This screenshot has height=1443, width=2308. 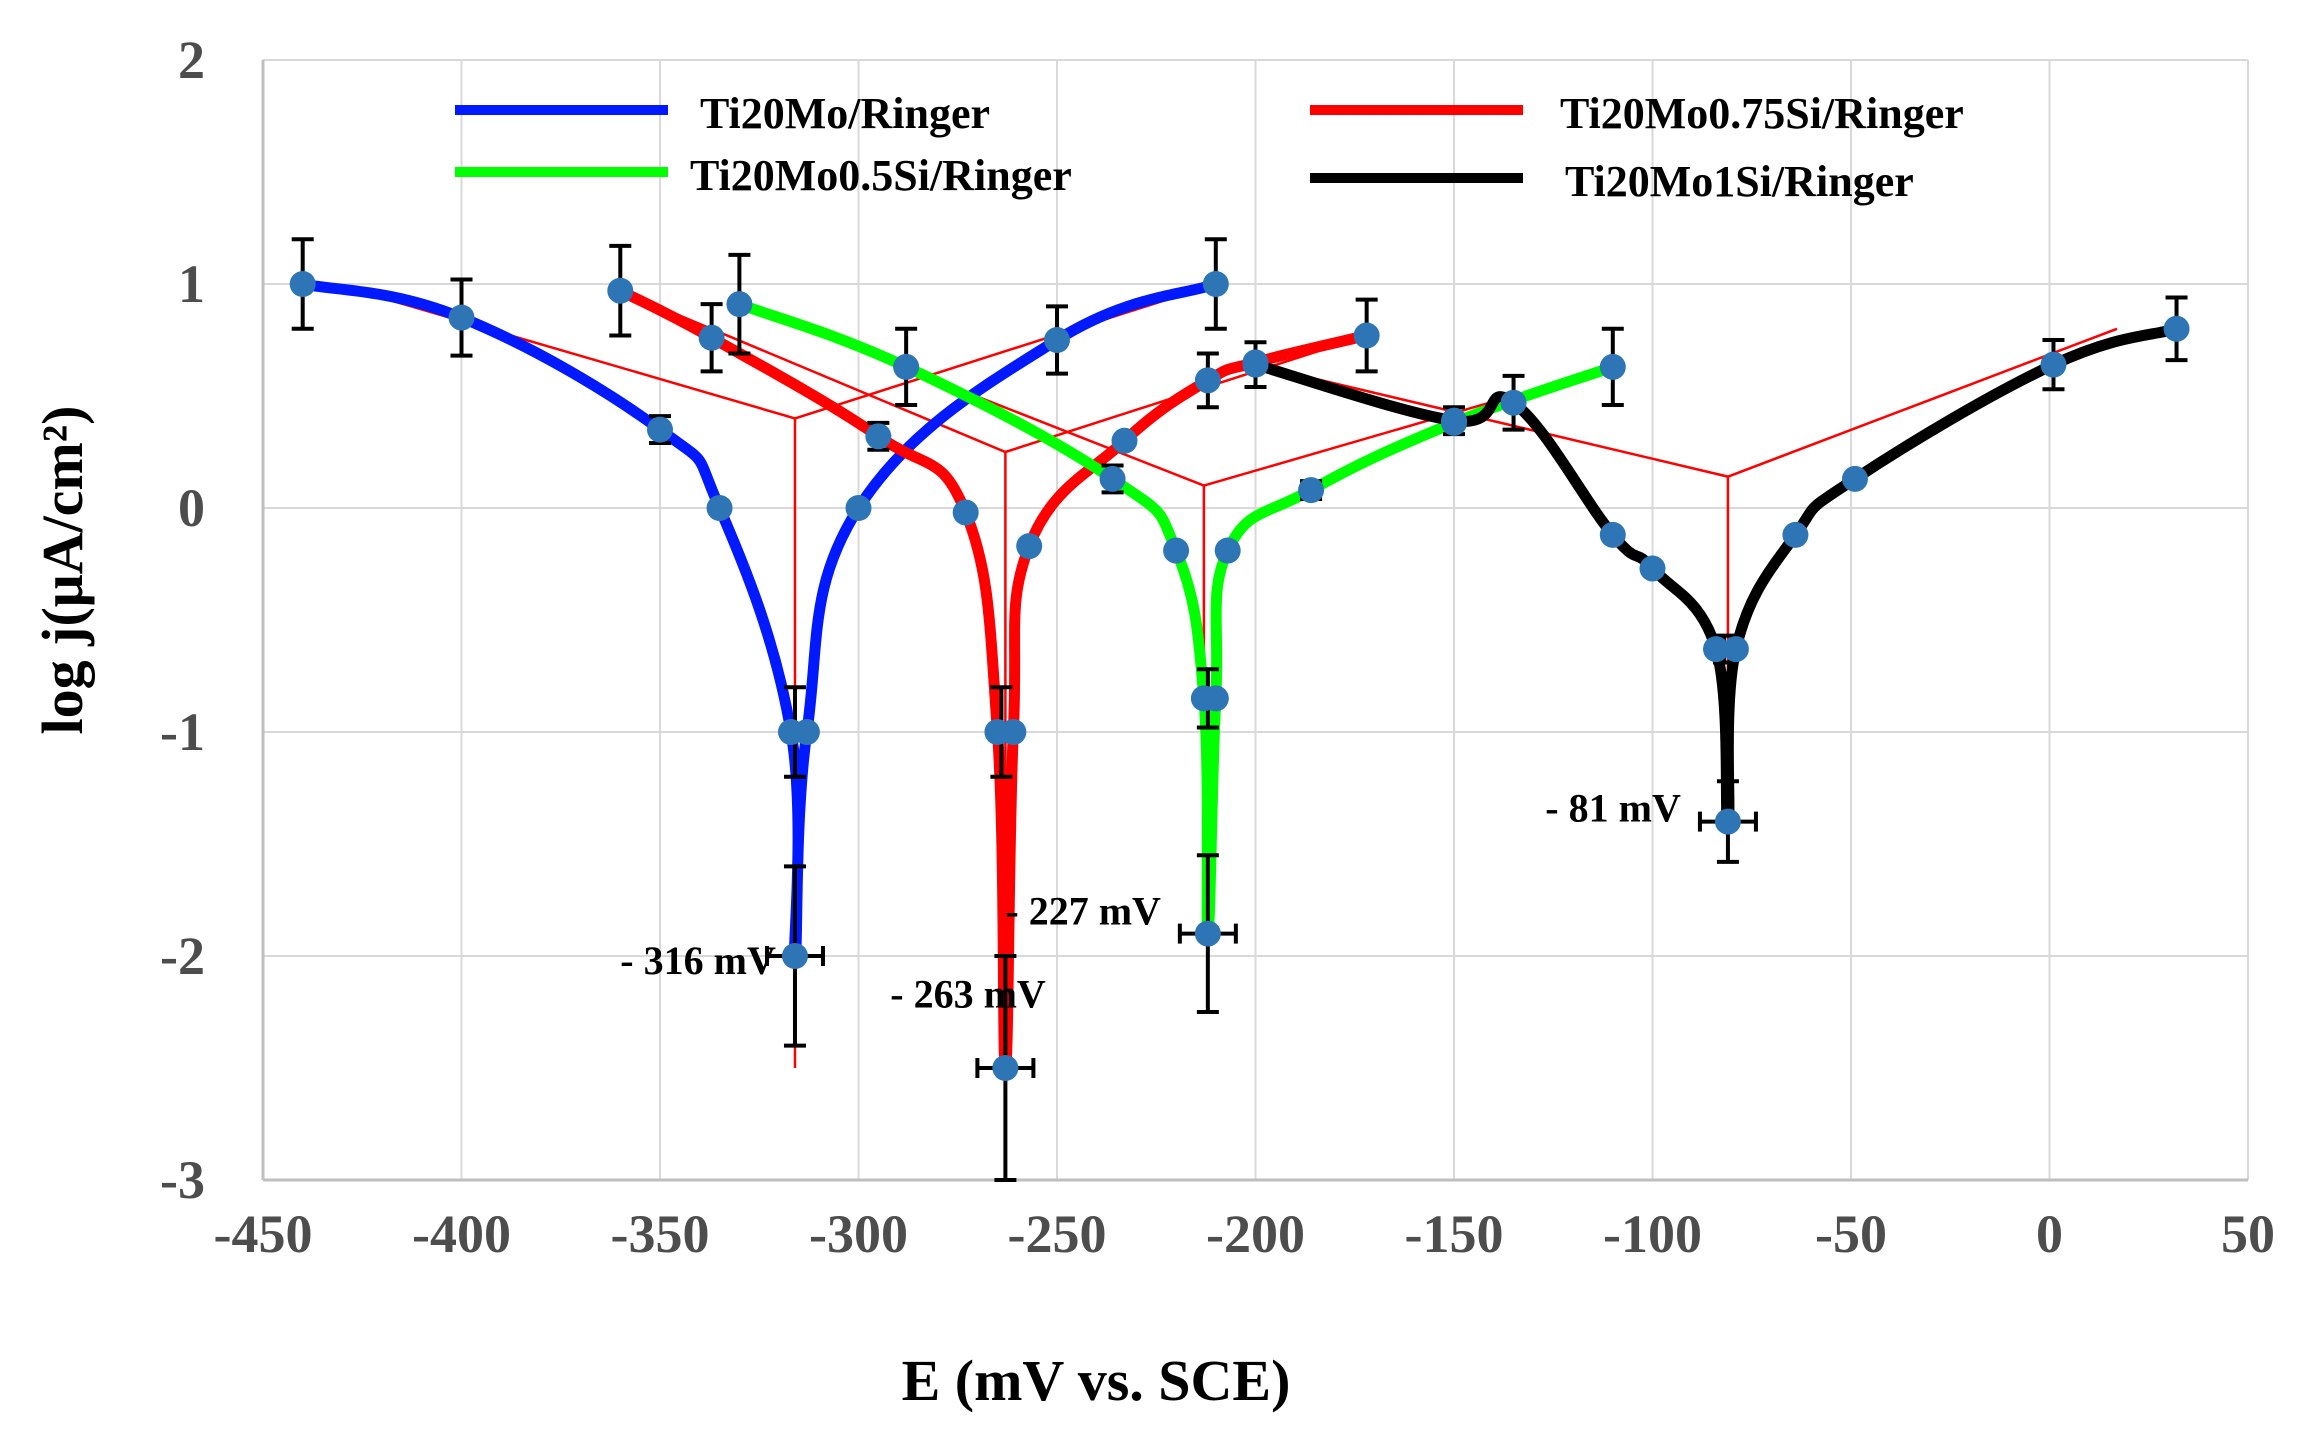 I want to click on x-axis-title: E (mV vs. SCE), so click(x=1096, y=1380).